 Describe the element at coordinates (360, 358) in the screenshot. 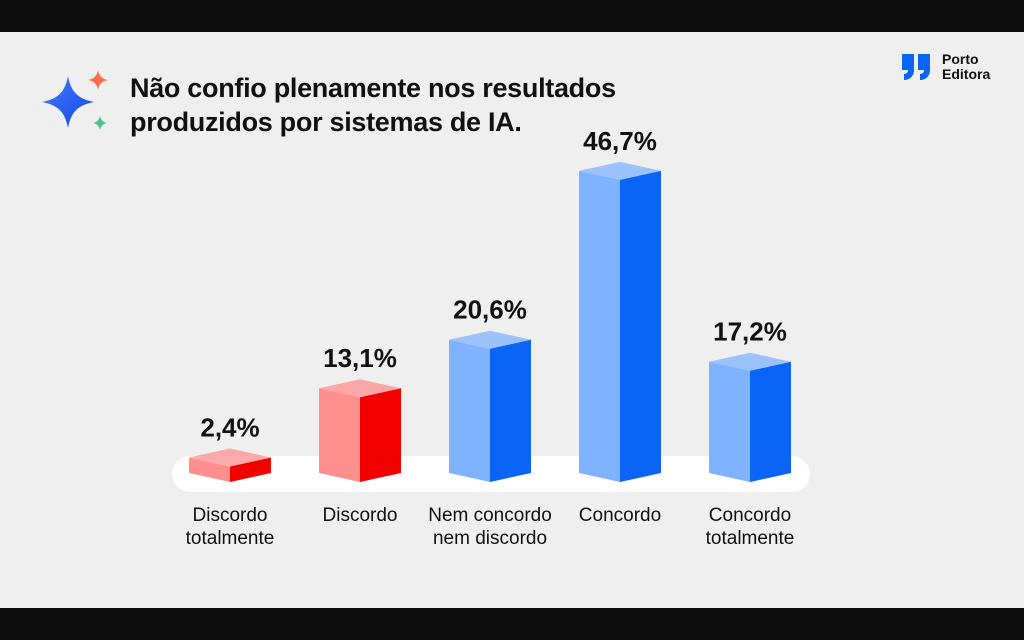

I see `bar-value-label: 13,1%` at that location.